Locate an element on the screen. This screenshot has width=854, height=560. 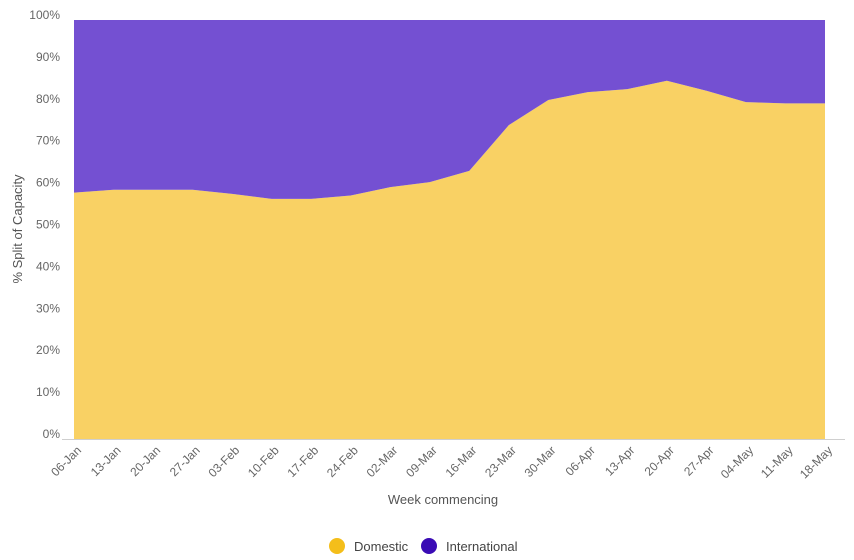
y-tick-label: 70% is located at coordinates (48, 141).